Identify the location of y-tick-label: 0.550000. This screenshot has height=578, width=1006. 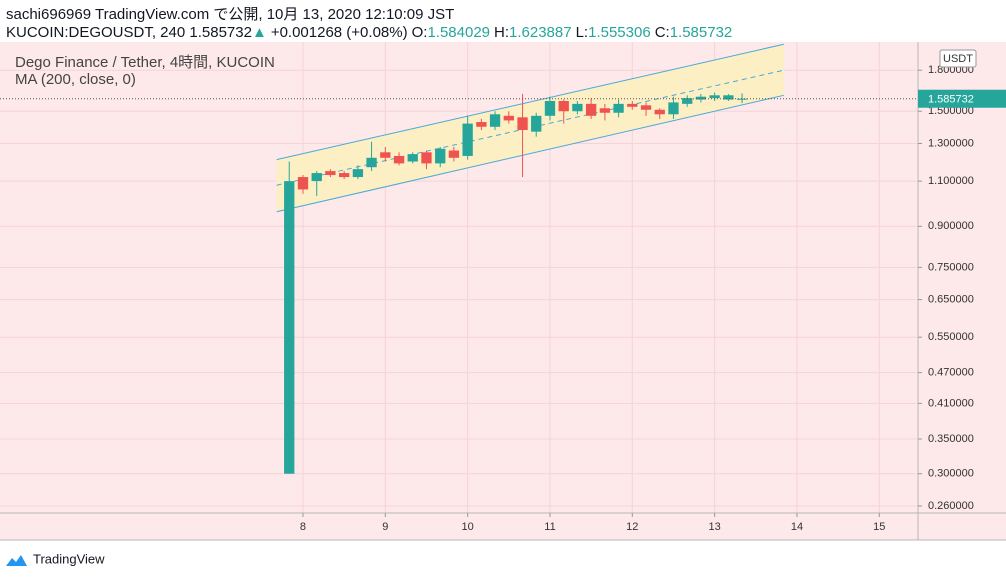
(951, 337).